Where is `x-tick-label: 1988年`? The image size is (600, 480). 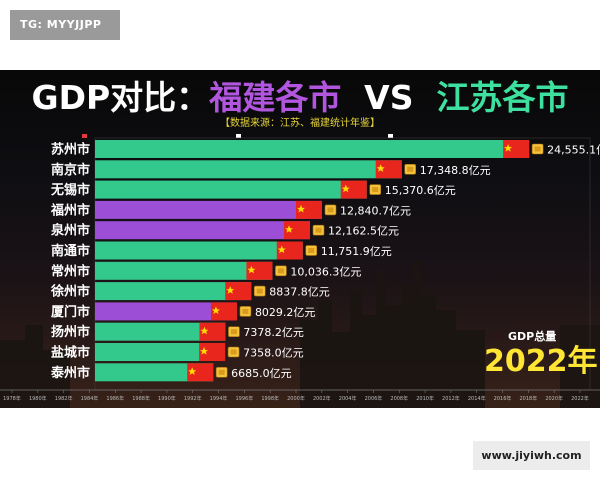 x-tick-label: 1988年 is located at coordinates (141, 398).